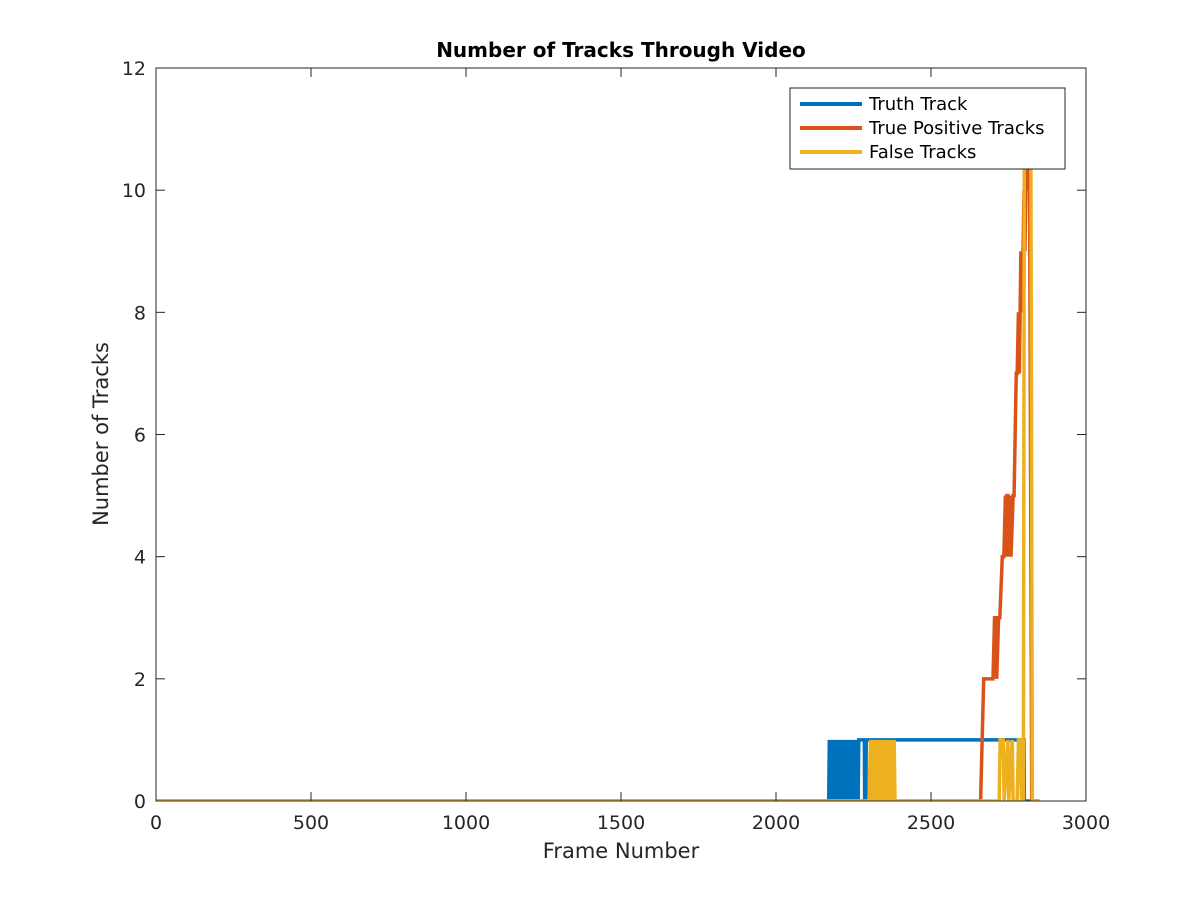  What do you see at coordinates (140, 802) in the screenshot?
I see `y-tick-label: 0` at bounding box center [140, 802].